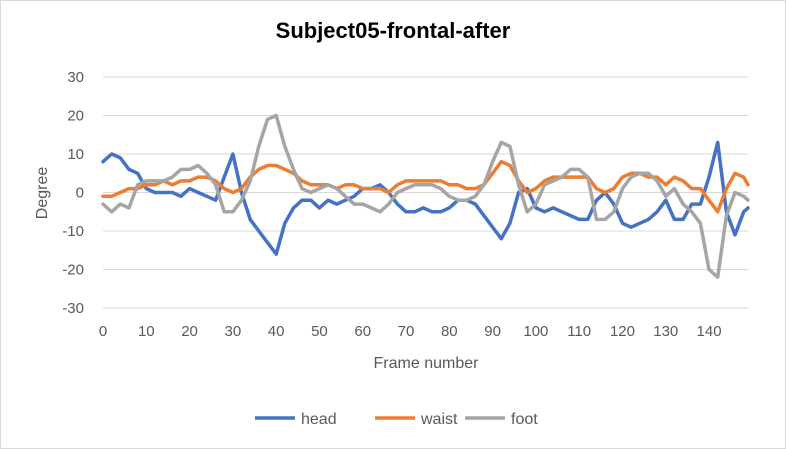  Describe the element at coordinates (73, 270) in the screenshot. I see `y-tick-label: -20` at that location.